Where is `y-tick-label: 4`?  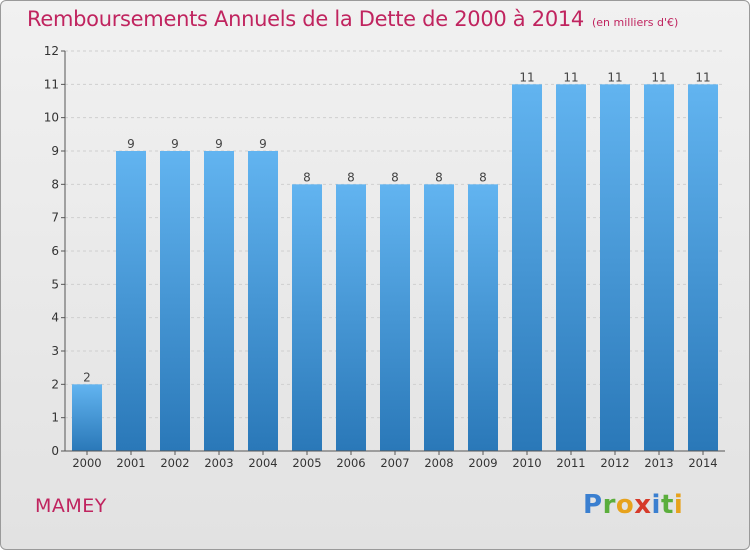
y-tick-label: 4 is located at coordinates (55, 318).